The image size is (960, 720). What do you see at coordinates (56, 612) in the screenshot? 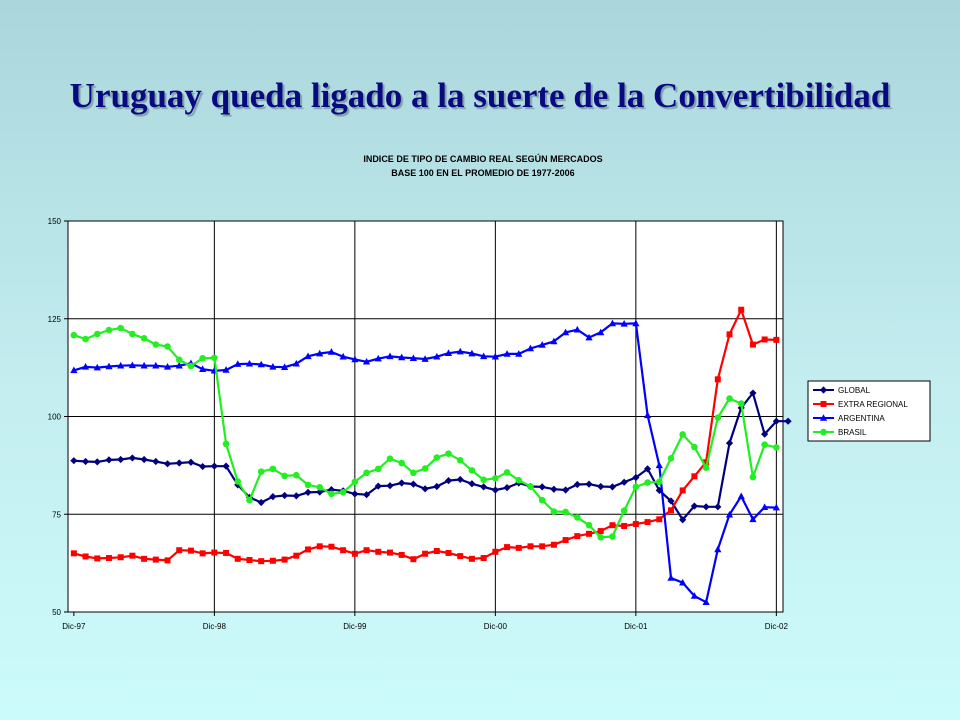
I see `y-tick-label: 50` at bounding box center [56, 612].